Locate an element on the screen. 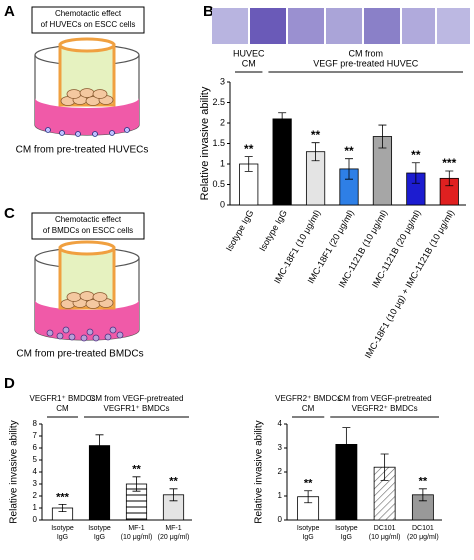 This screenshot has width=474, height=560. diagram-text: of HUVECs on ESCC cells is located at coordinates (88, 24).